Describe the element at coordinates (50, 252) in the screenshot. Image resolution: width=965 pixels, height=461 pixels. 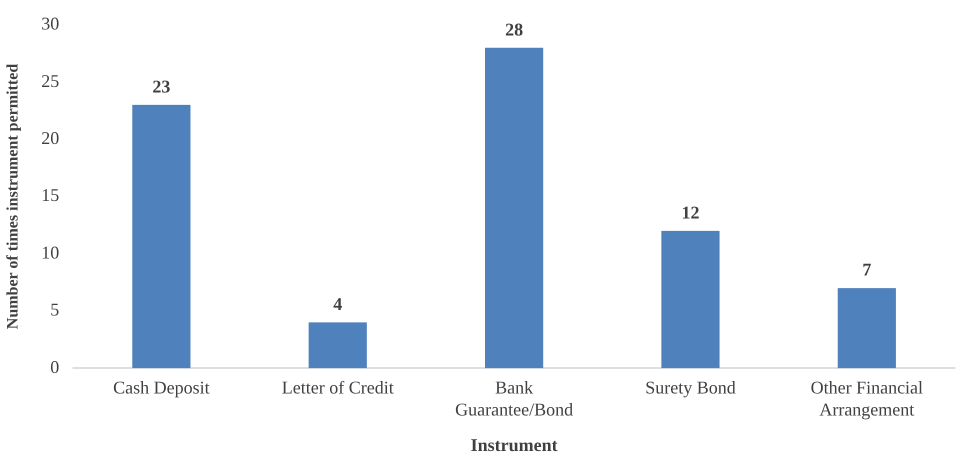
I see `y-tick-label: 10` at that location.